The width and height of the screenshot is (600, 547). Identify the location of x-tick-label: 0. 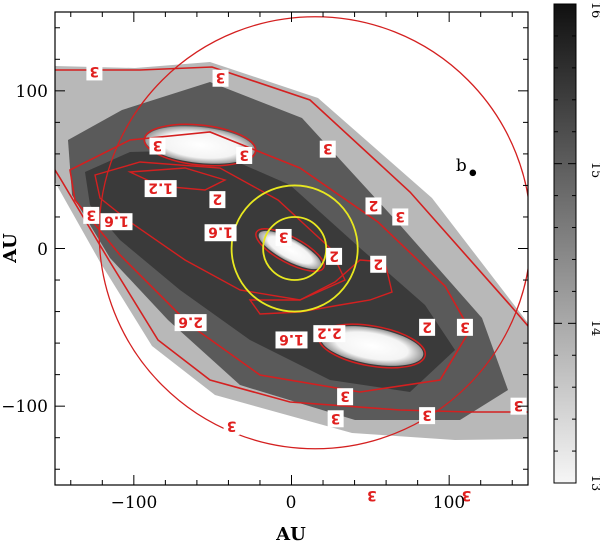
(291, 503).